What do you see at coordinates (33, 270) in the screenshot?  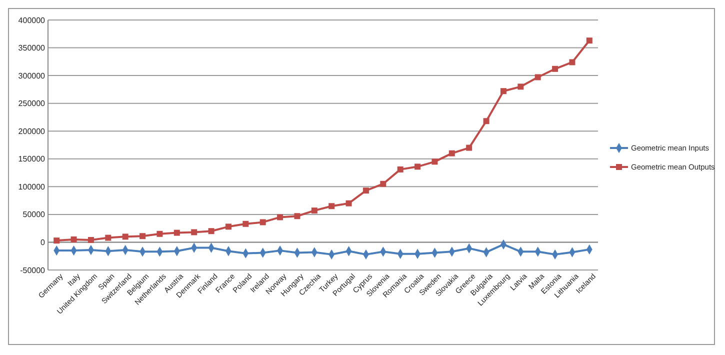 I see `y-tick-label: -50000` at bounding box center [33, 270].